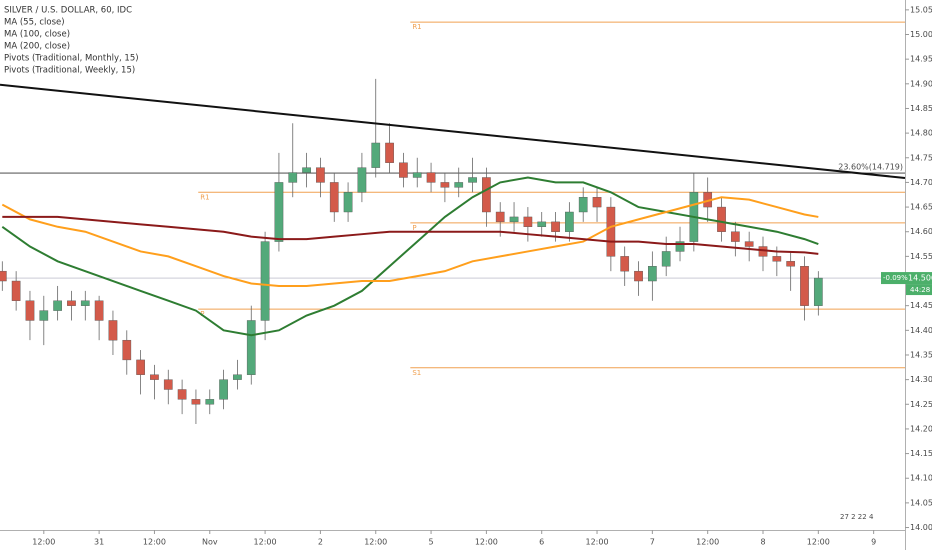  Describe the element at coordinates (921, 502) in the screenshot. I see `y-tick-label: 14.05` at that location.